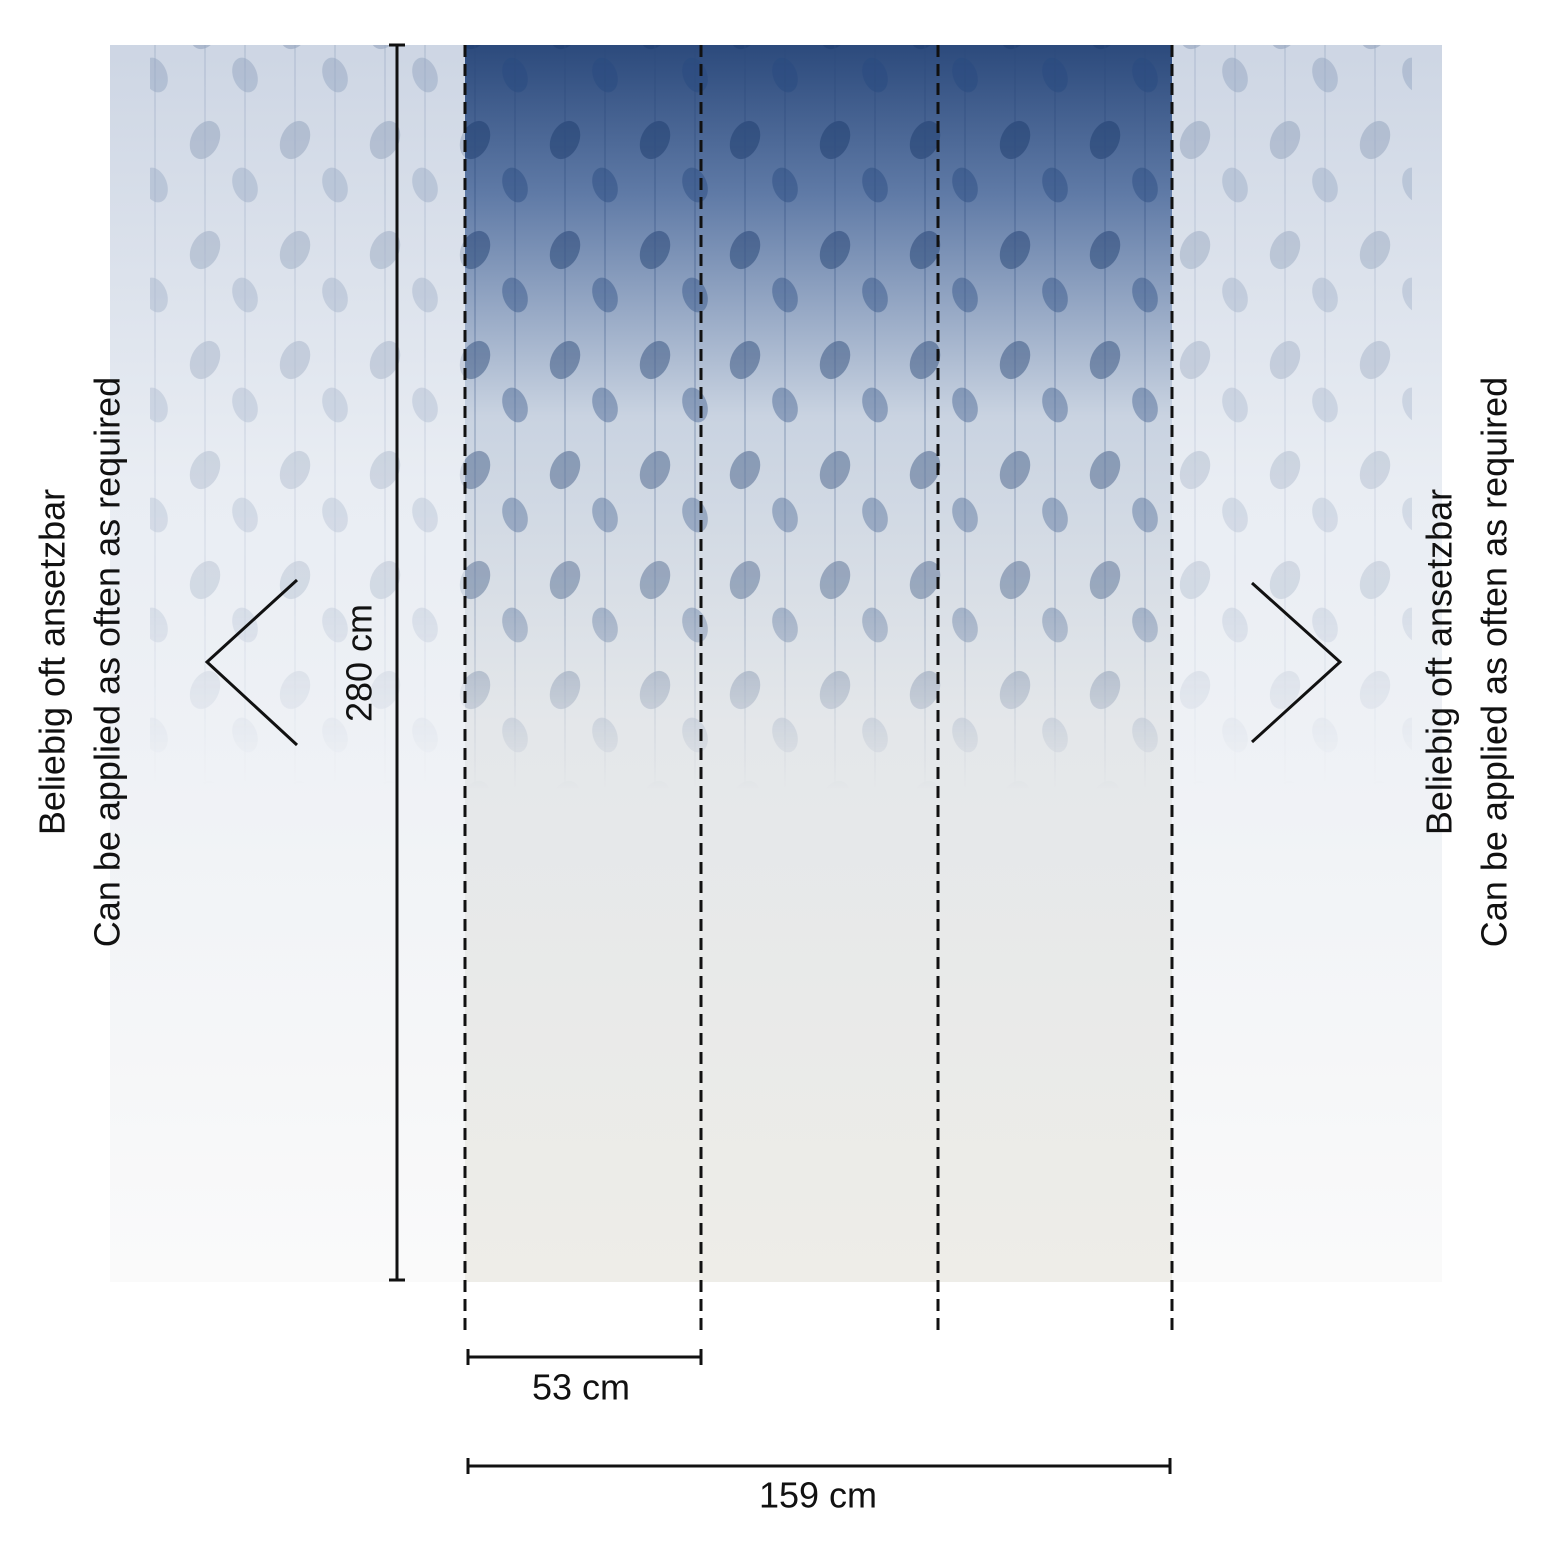 The width and height of the screenshot is (1560, 1561). I want to click on total-width-label: 159 cm, so click(818, 1495).